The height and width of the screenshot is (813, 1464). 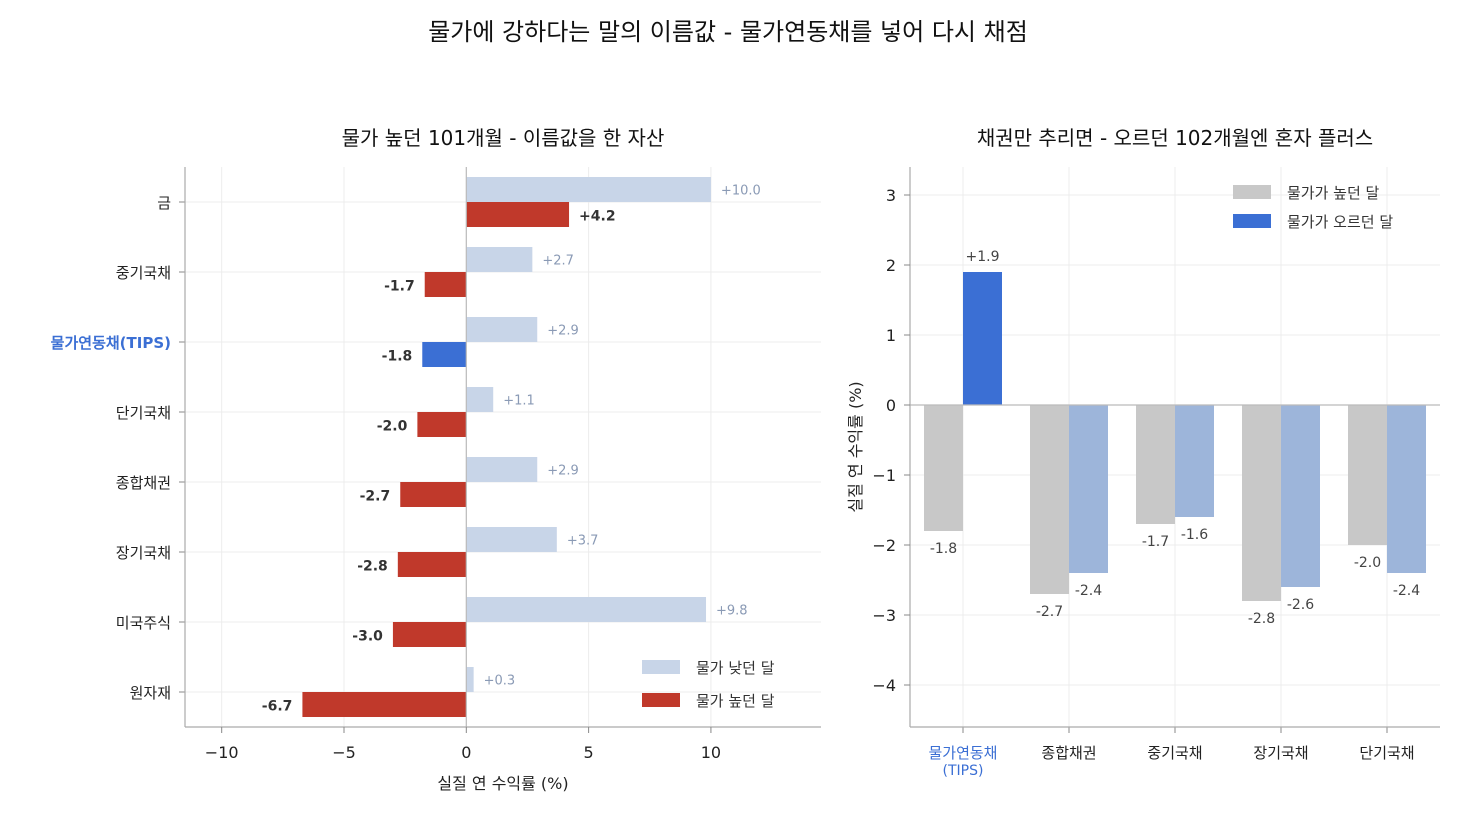 What do you see at coordinates (741, 191) in the screenshot?
I see `left-value-label-low: +10.0` at bounding box center [741, 191].